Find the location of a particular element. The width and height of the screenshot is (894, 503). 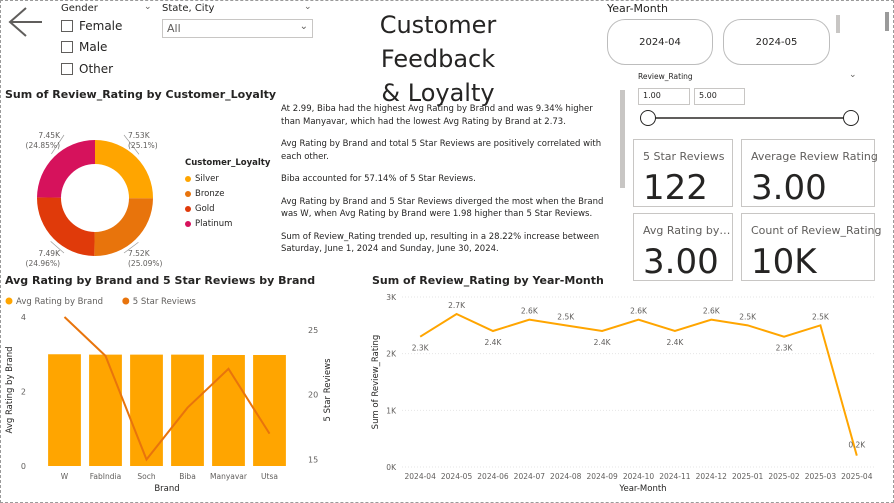

data-label: 0.2K is located at coordinates (857, 445).